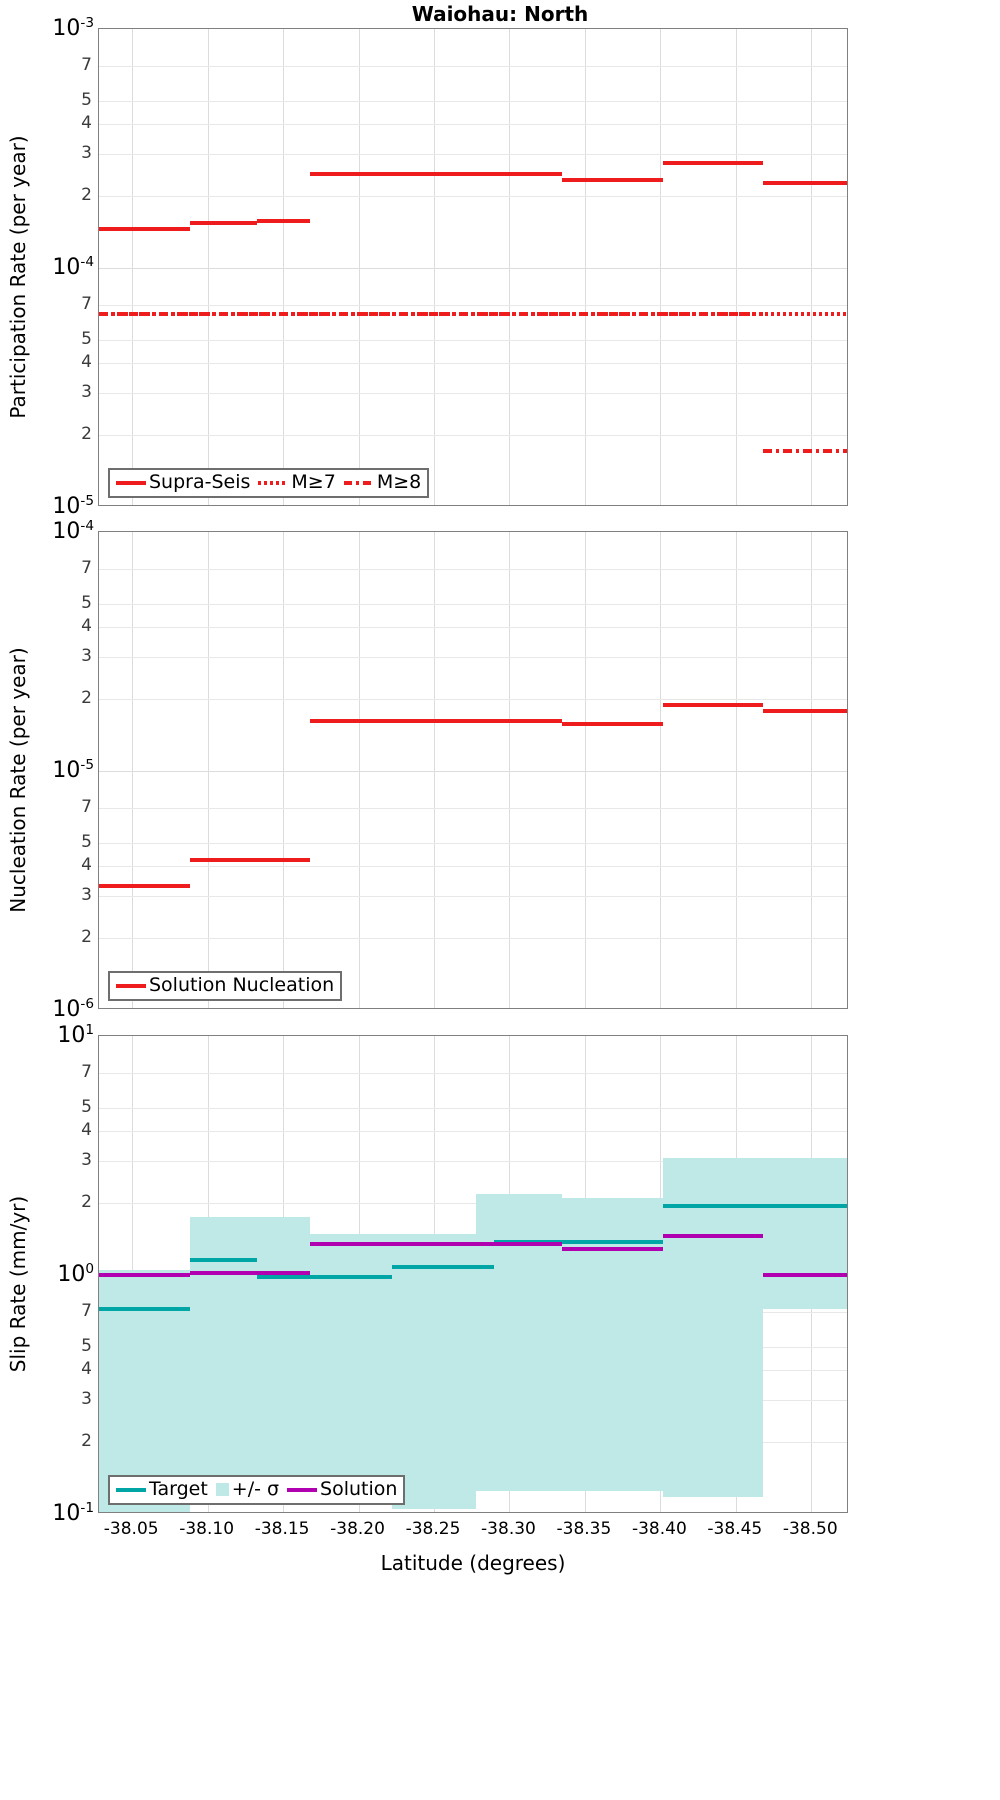  Describe the element at coordinates (200, 482) in the screenshot. I see `legend-label: Supra-Seis` at that location.